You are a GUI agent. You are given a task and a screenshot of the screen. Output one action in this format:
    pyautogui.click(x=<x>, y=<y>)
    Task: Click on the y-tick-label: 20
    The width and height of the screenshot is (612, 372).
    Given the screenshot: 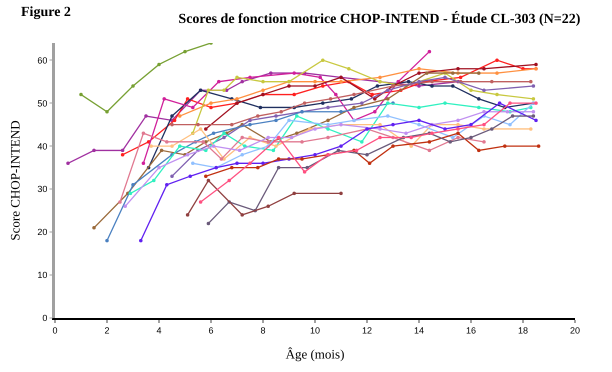 What is the action you would take?
    pyautogui.click(x=42, y=232)
    